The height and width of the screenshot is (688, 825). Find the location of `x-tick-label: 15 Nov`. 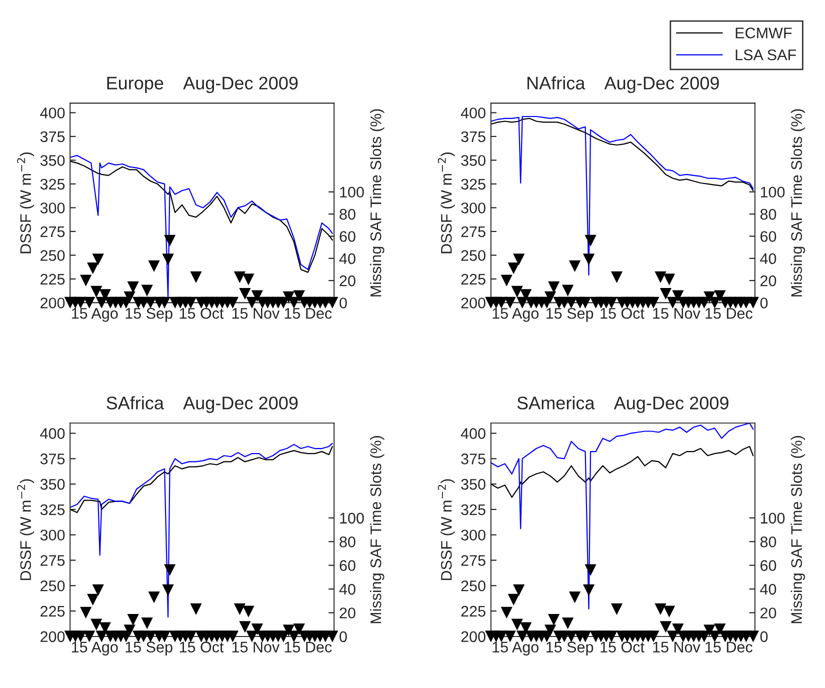

x-tick-label: 15 Nov is located at coordinates (676, 313).